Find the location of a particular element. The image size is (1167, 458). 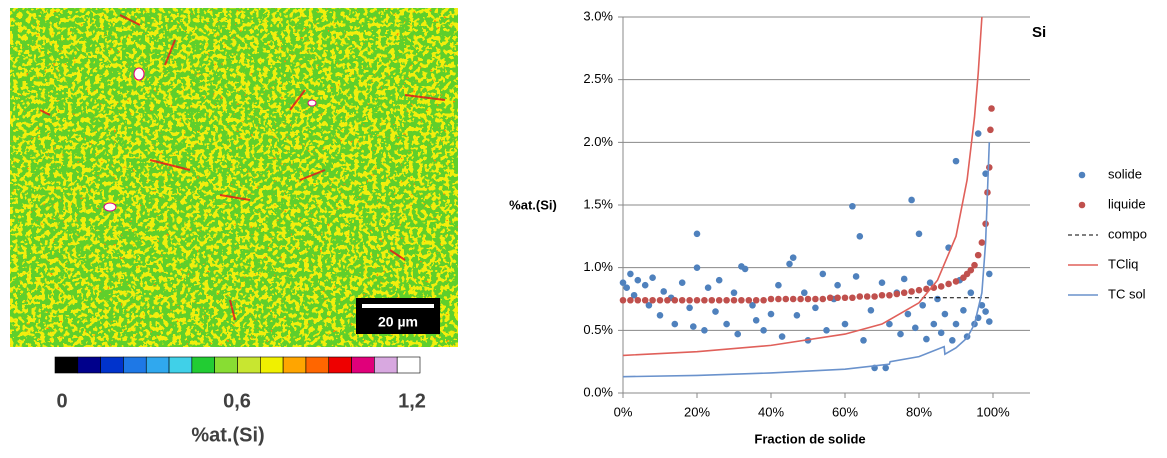

colorbar: 0 0,6 1,2 is located at coordinates (240, 384).